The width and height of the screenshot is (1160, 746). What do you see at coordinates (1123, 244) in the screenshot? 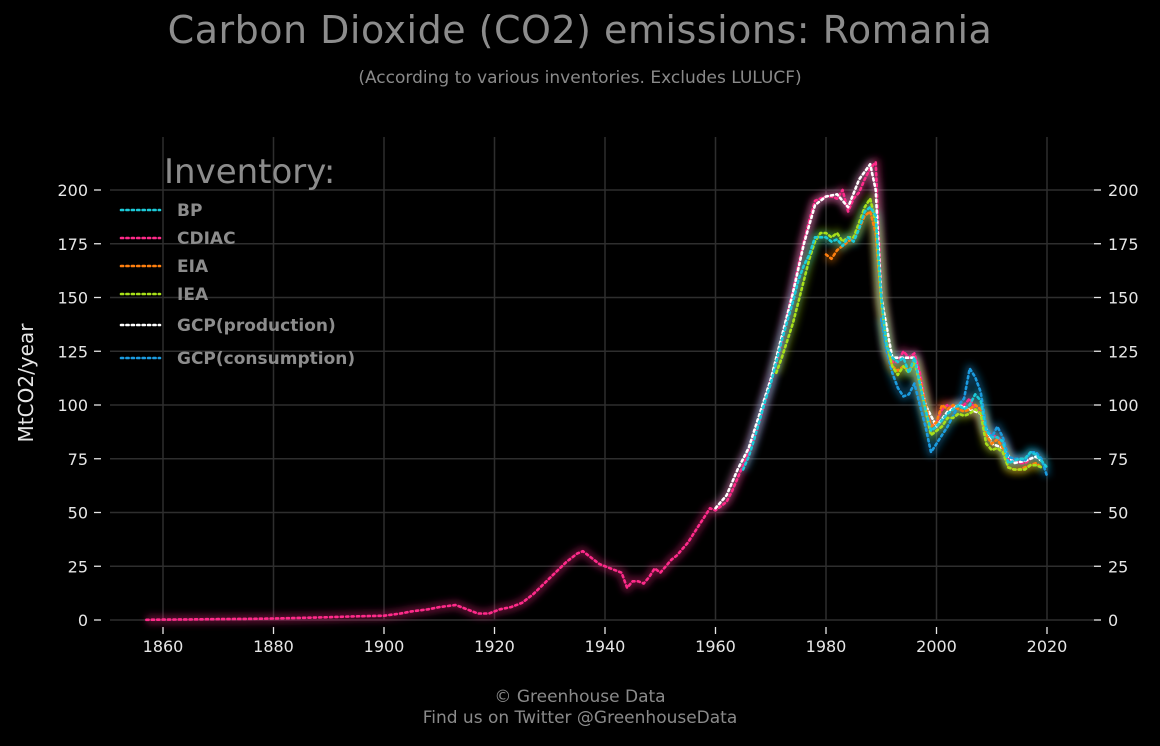
I see `y-tick-label-right: 175` at bounding box center [1123, 244].